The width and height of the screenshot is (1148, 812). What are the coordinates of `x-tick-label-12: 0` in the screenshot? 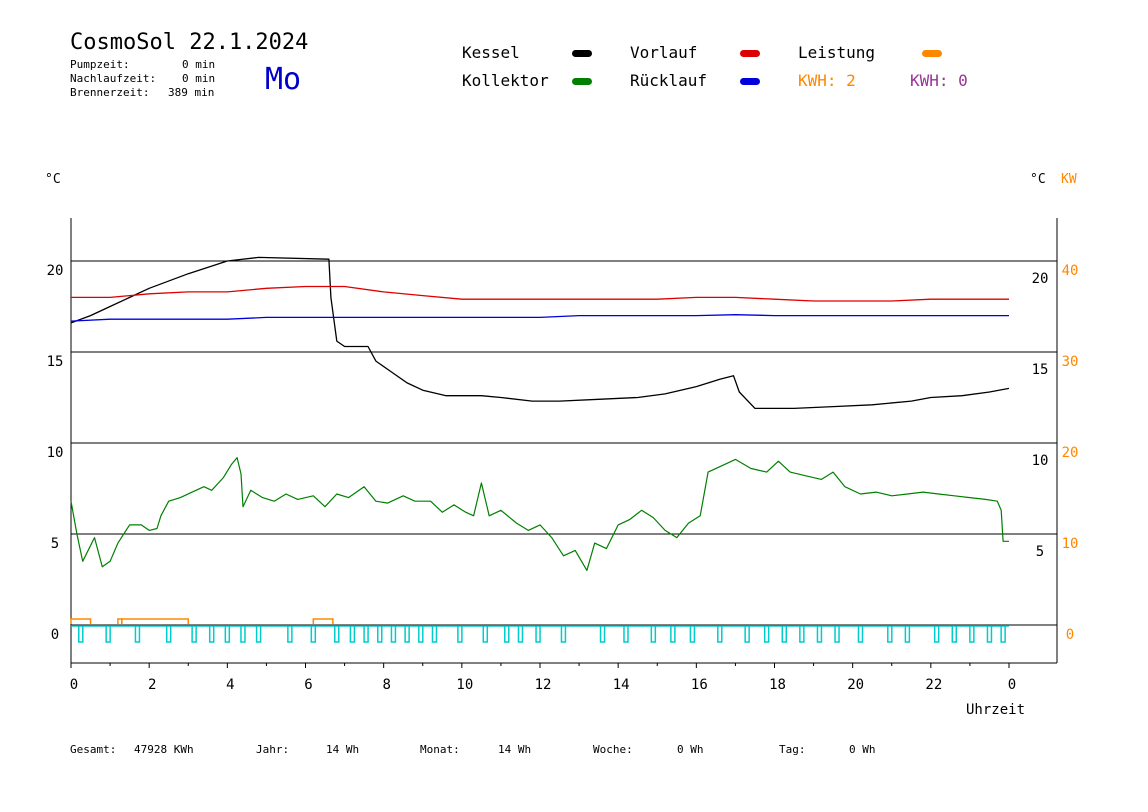 It's located at (1012, 685).